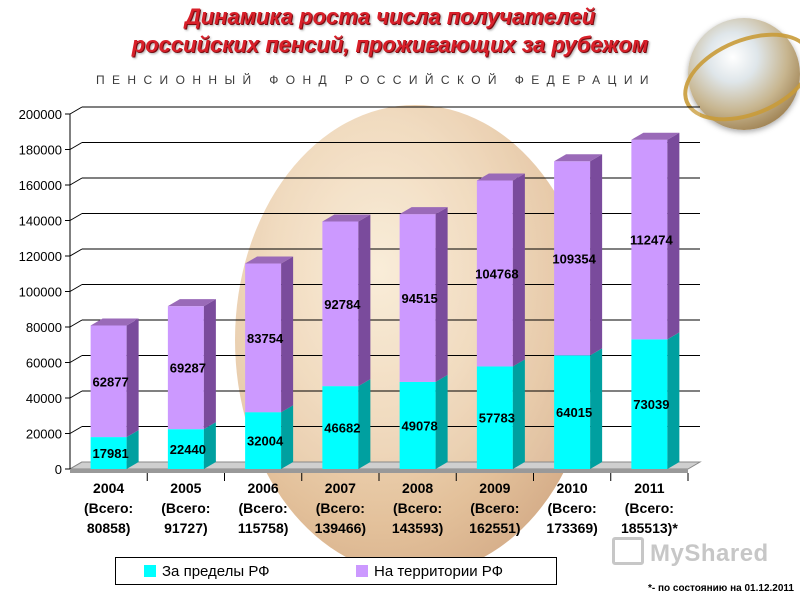 The width and height of the screenshot is (800, 598). I want to click on x-tick-label-2010-1: (Всего:, so click(572, 508).